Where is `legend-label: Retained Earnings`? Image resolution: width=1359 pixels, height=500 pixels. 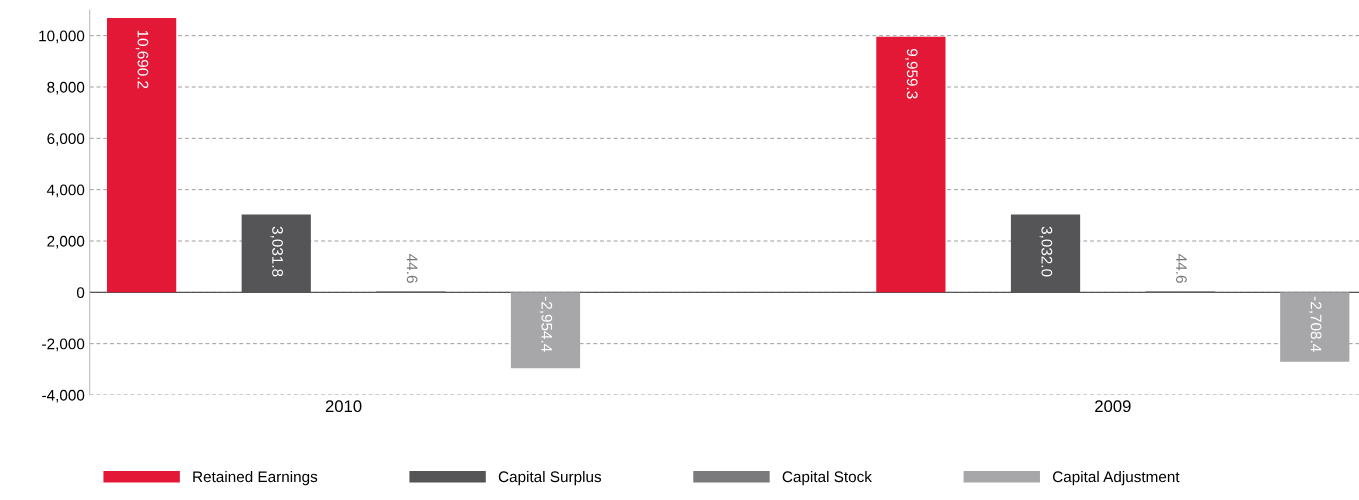 legend-label: Retained Earnings is located at coordinates (255, 478).